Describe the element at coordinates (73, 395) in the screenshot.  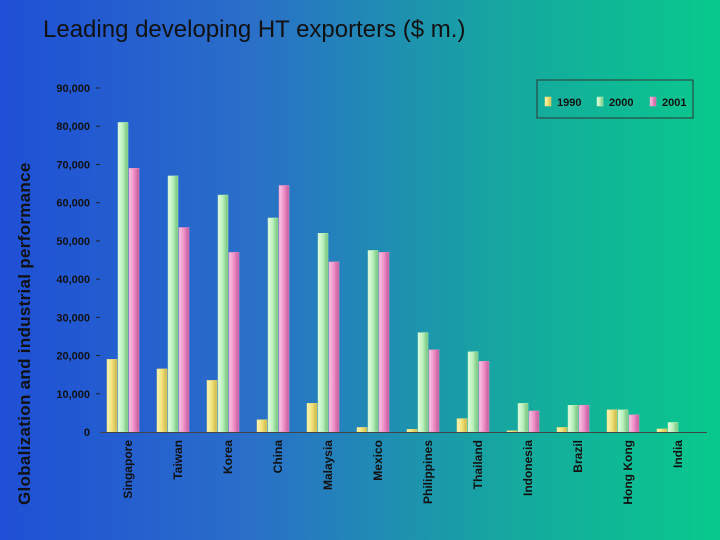
I see `y-tick-label: 10,000` at that location.